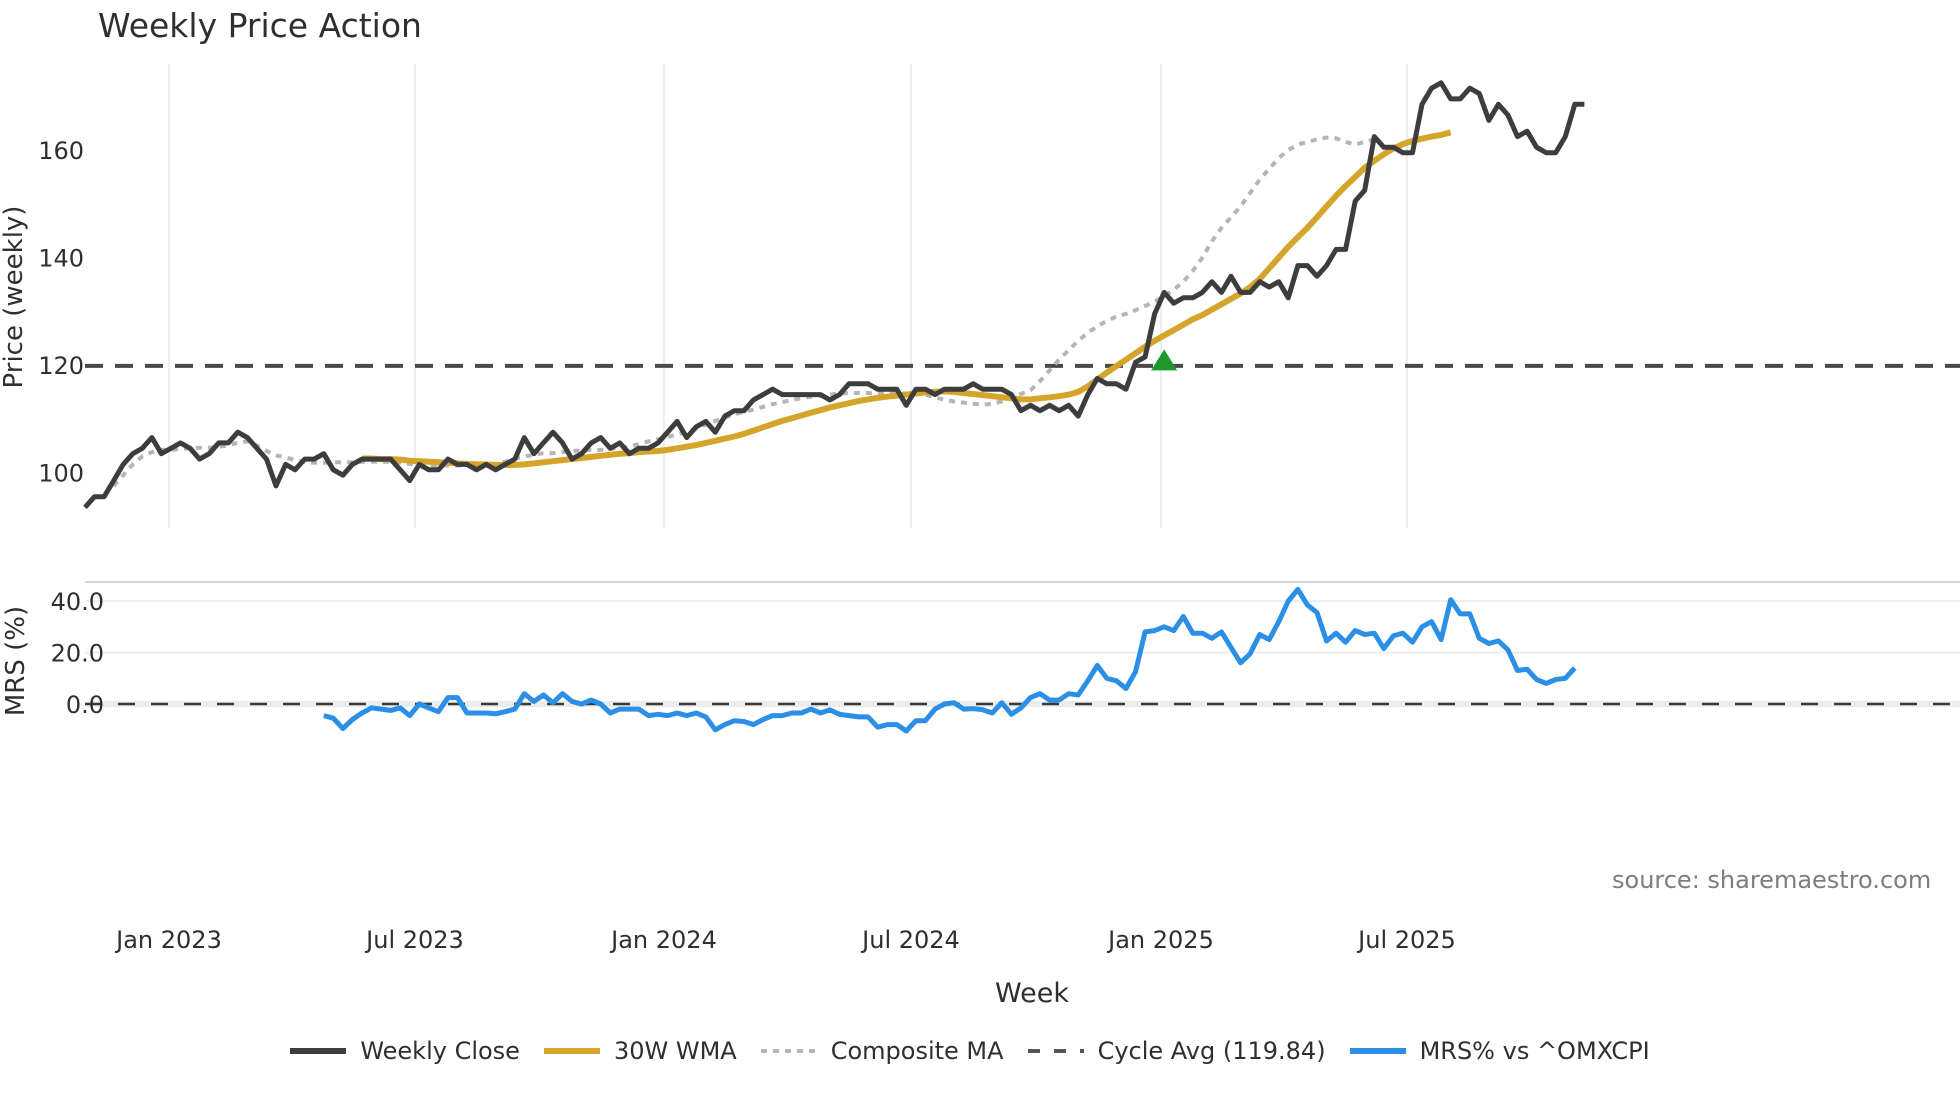 This screenshot has width=1960, height=1102. I want to click on mrs-series-line, so click(950, 660).